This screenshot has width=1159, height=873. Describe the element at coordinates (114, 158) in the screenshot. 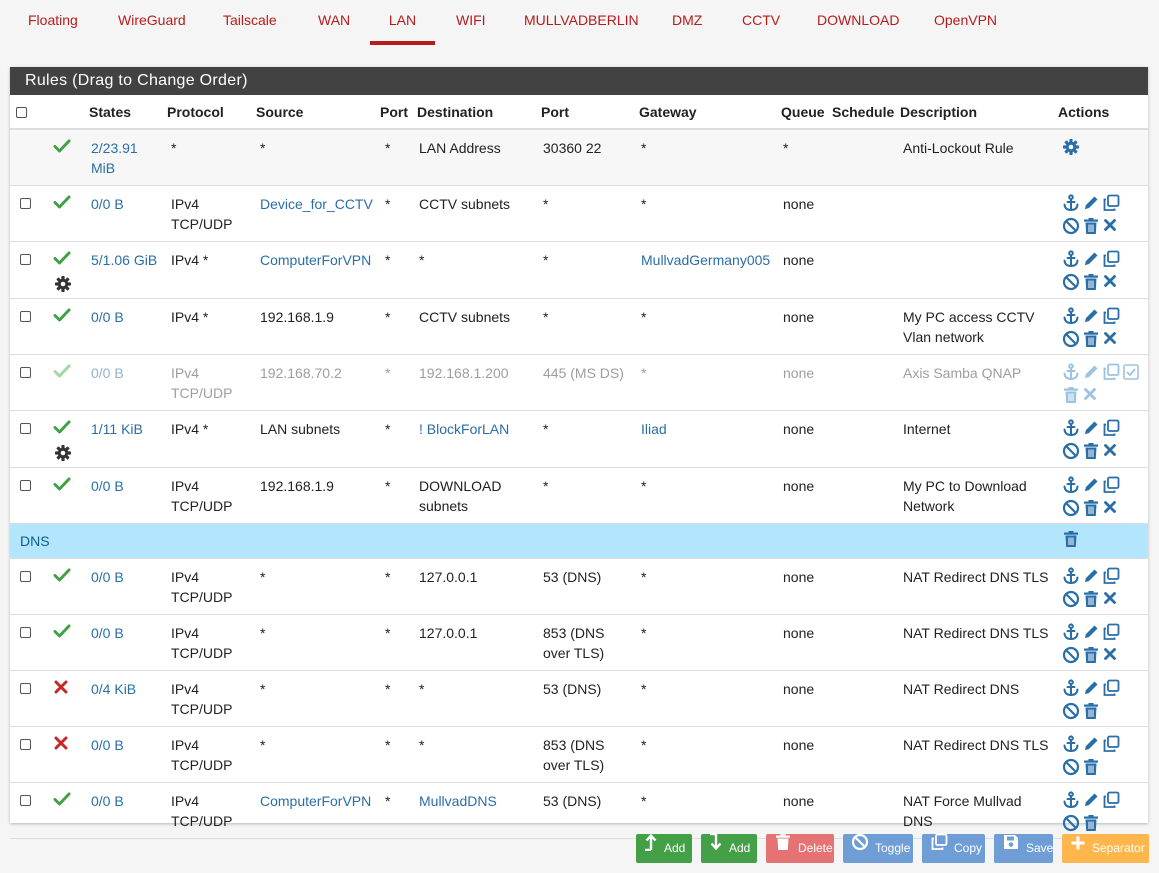

I see `states-link: 2/23.91 MiB` at that location.